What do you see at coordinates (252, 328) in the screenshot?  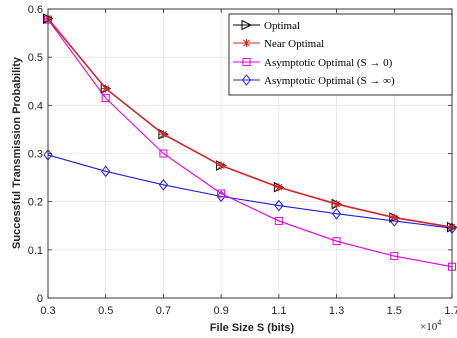 I see `x-axis-label: File Size S (bits)` at bounding box center [252, 328].